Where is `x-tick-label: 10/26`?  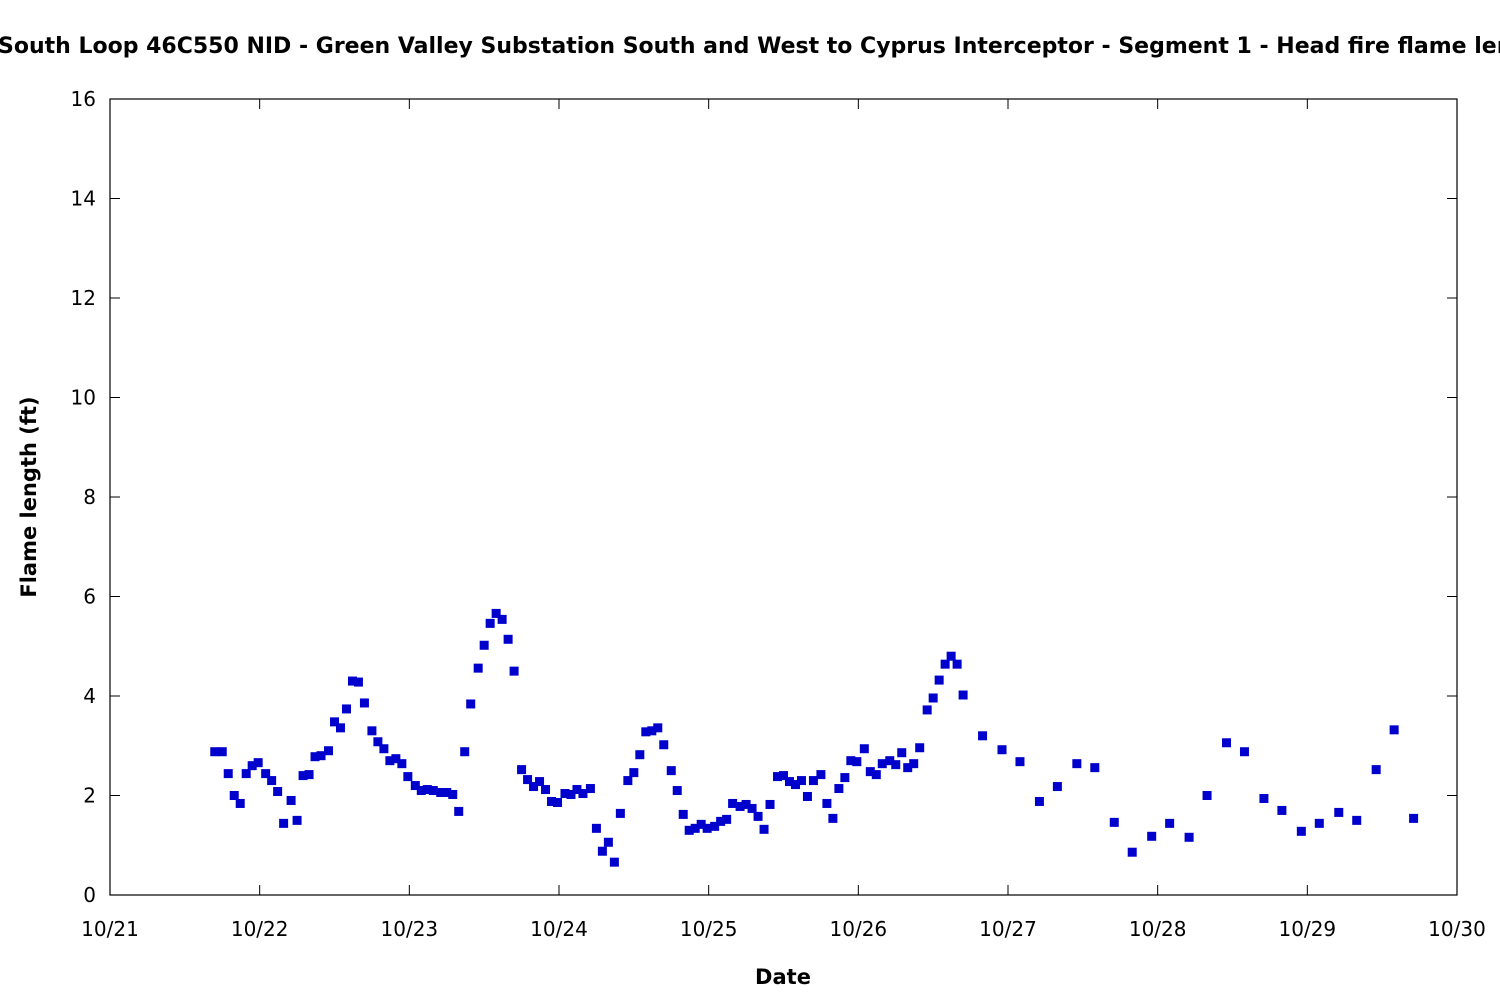 x-tick-label: 10/26 is located at coordinates (859, 929).